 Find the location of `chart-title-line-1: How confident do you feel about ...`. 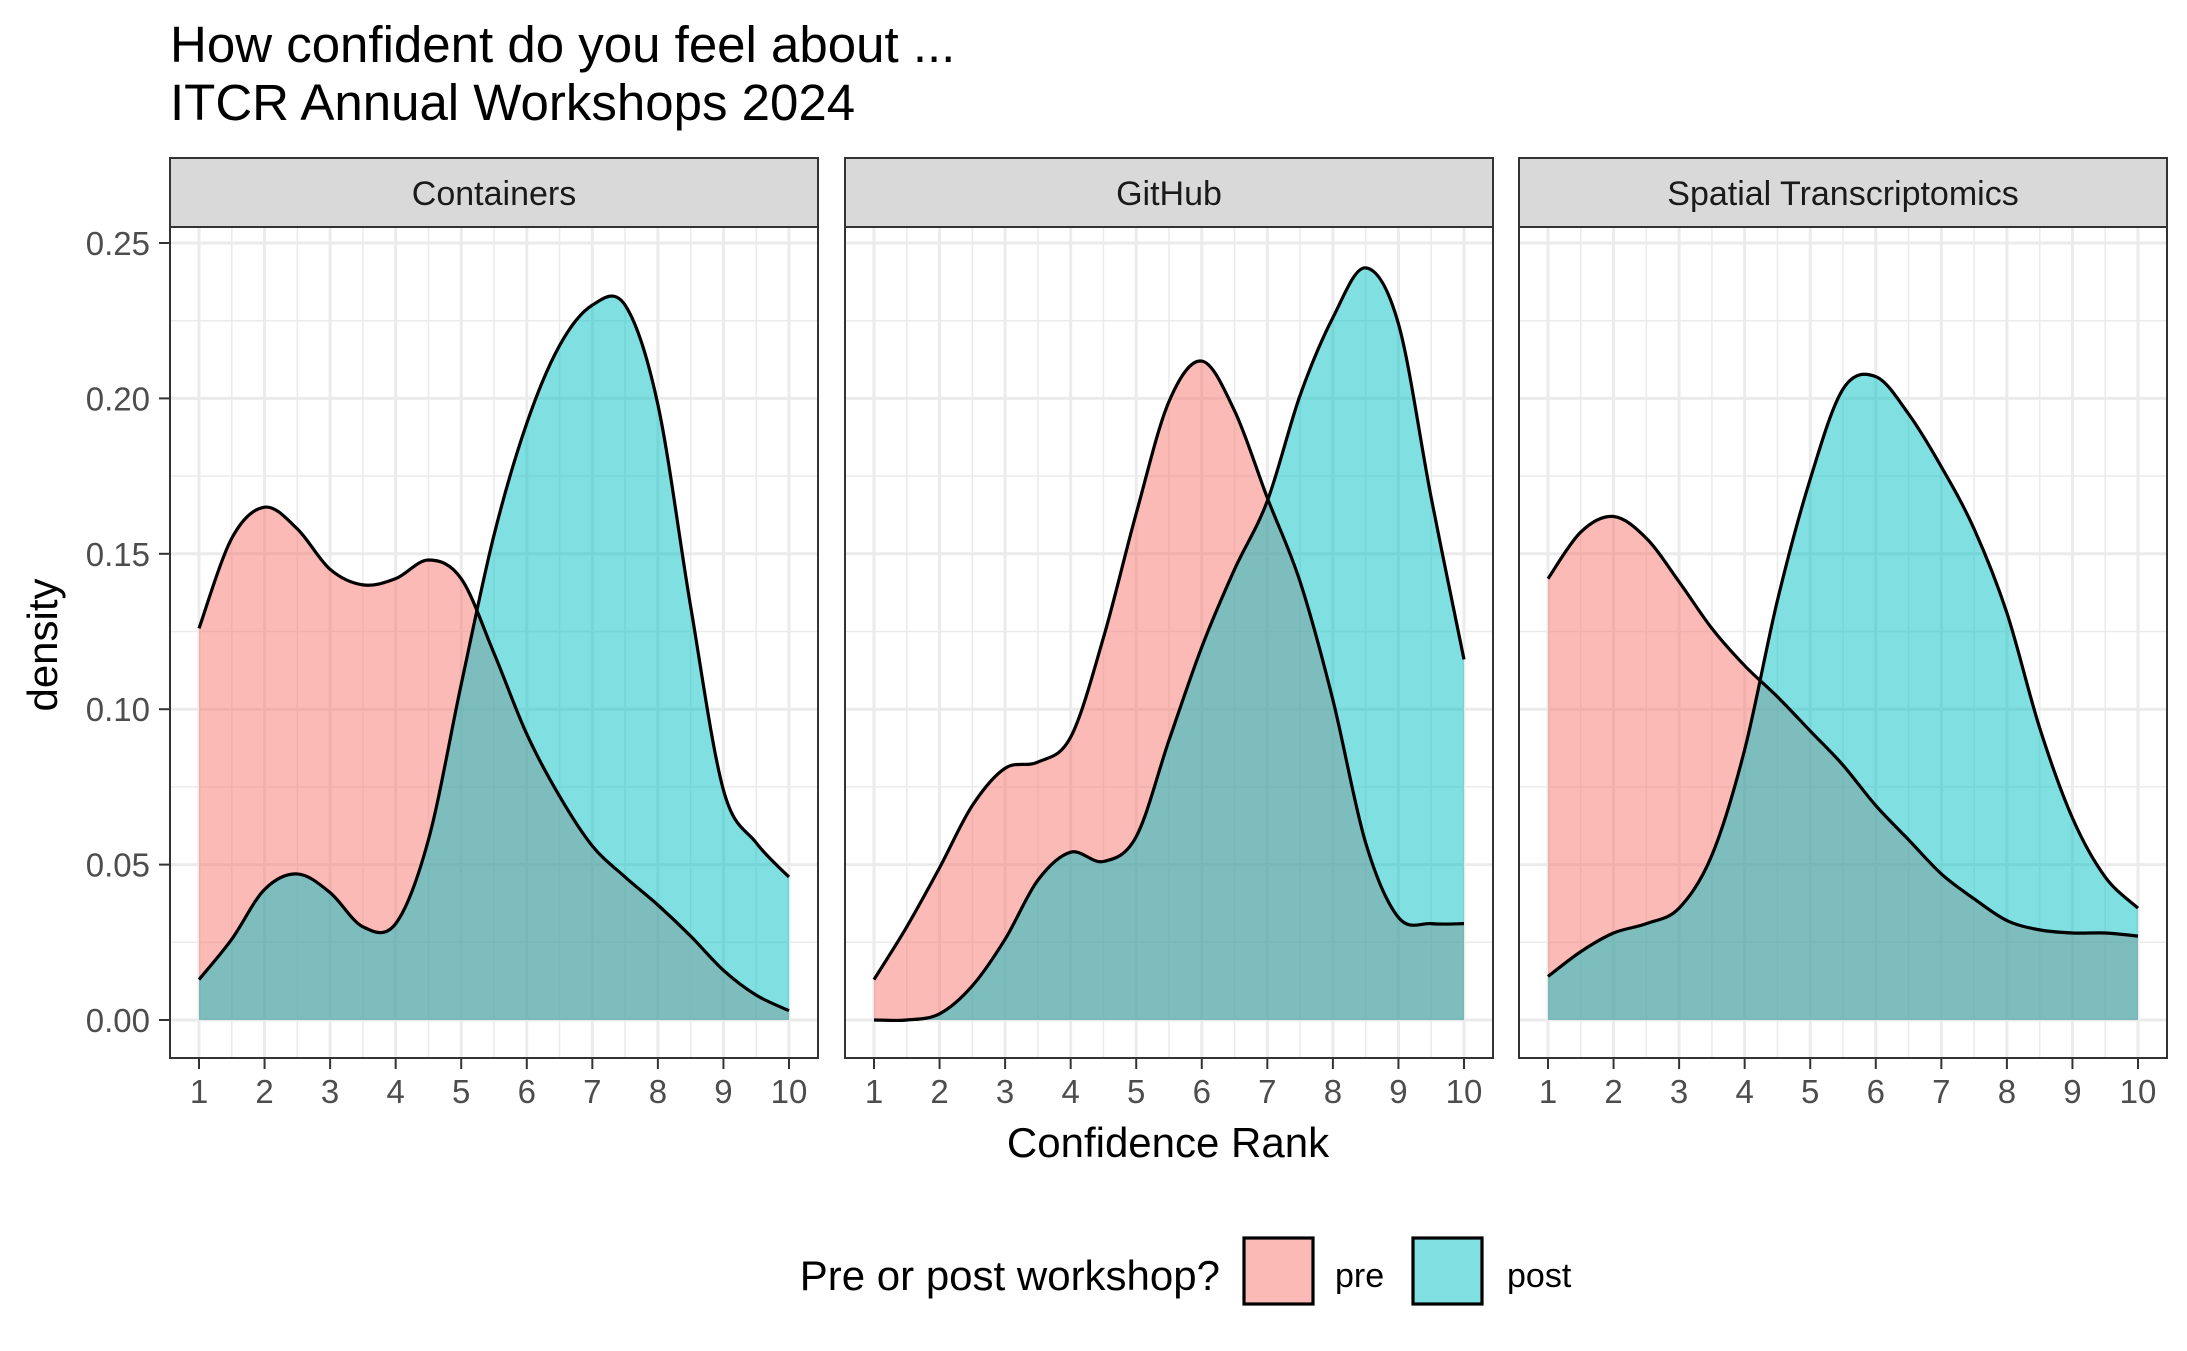

chart-title-line-1: How confident do you feel about ... is located at coordinates (562, 44).